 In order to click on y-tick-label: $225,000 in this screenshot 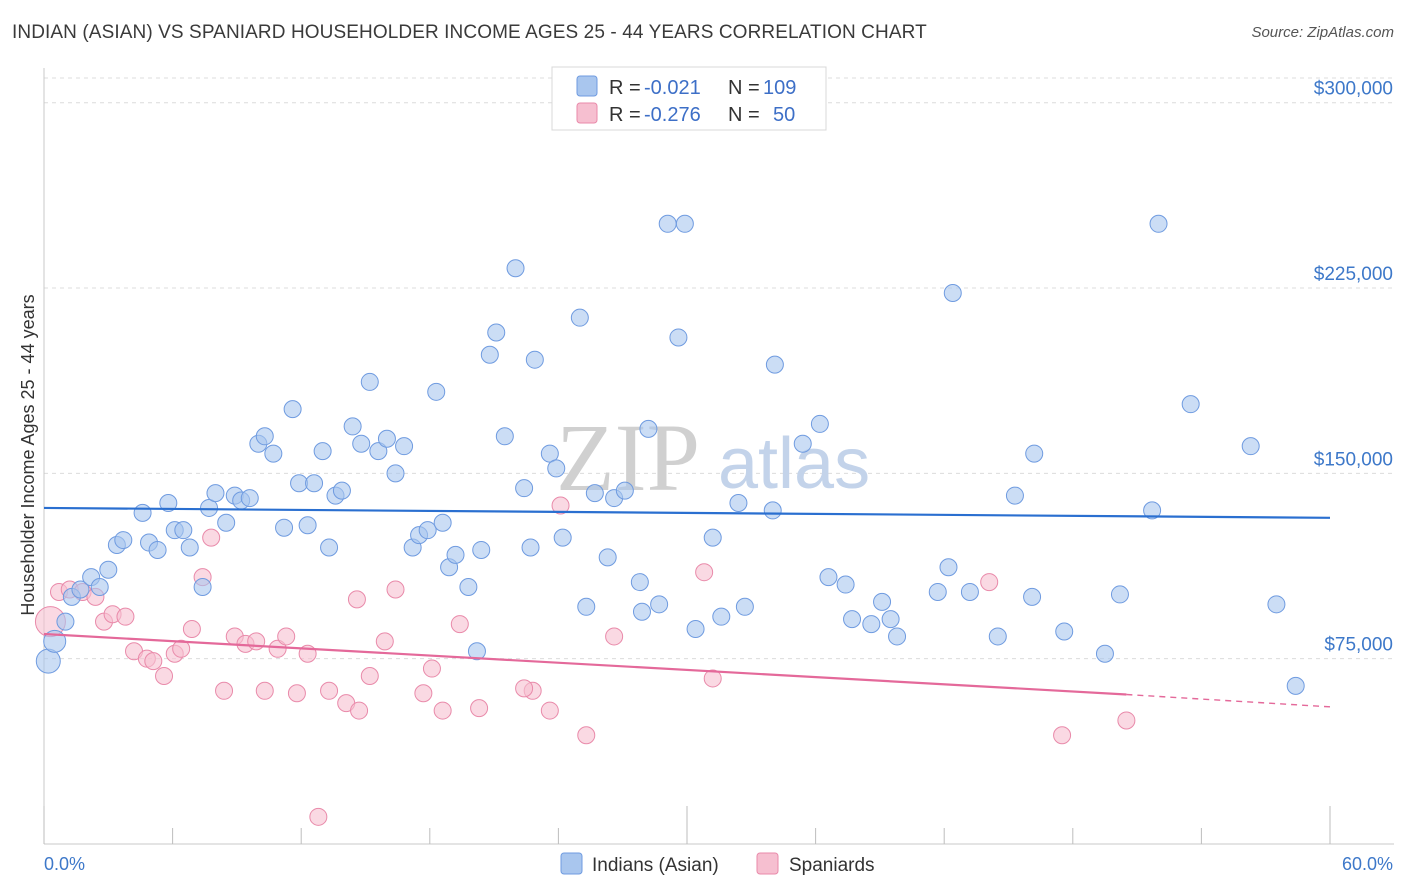, I will do `click(1353, 274)`.